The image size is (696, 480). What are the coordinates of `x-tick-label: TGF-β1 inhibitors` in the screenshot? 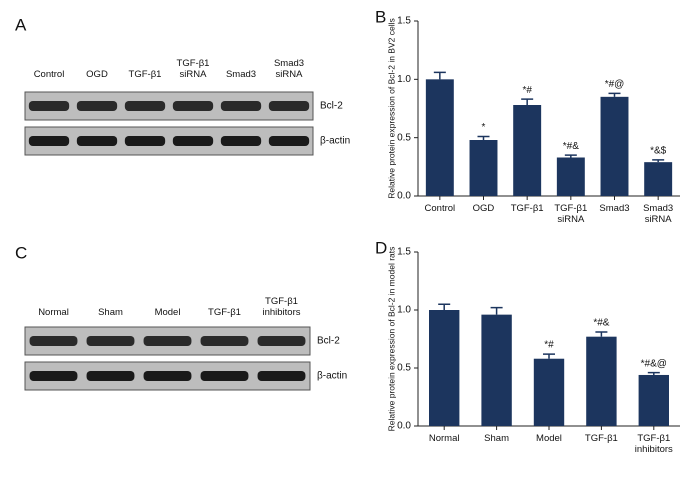 It's located at (653, 444).